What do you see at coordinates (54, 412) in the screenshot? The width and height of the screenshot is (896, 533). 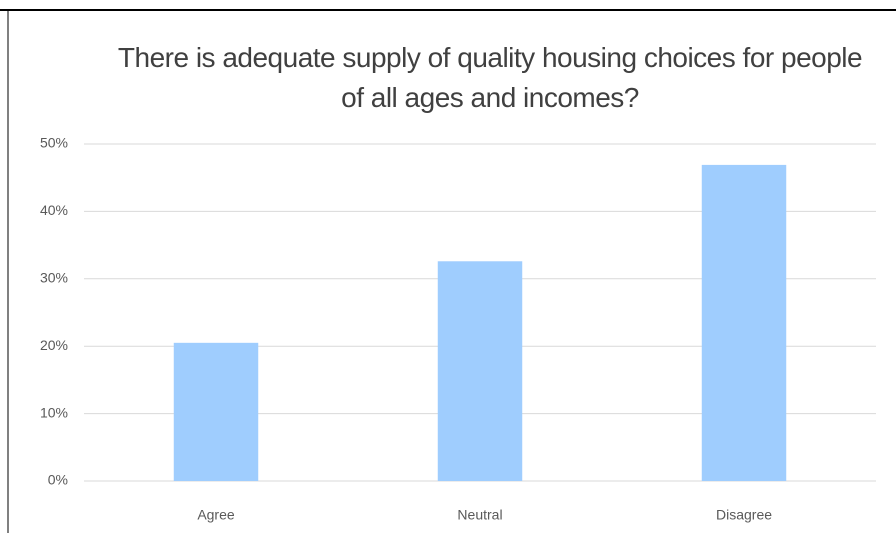 I see `y-tick-label: 10%` at bounding box center [54, 412].